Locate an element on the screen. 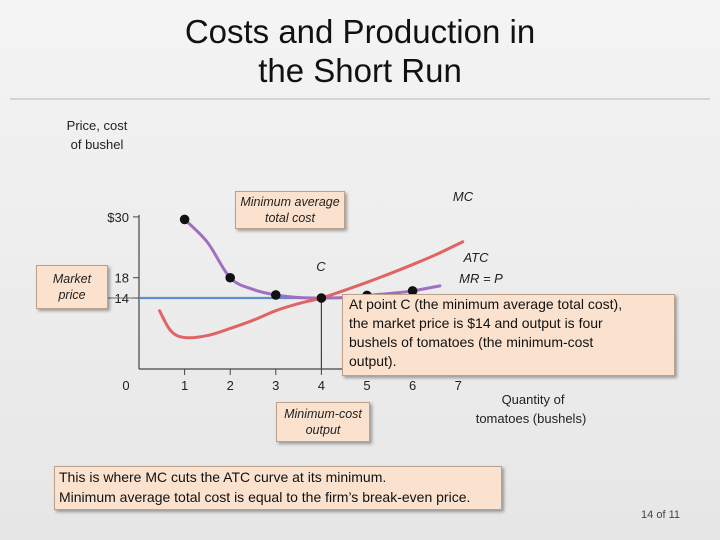  market-price-callout: Market price is located at coordinates (72, 287).